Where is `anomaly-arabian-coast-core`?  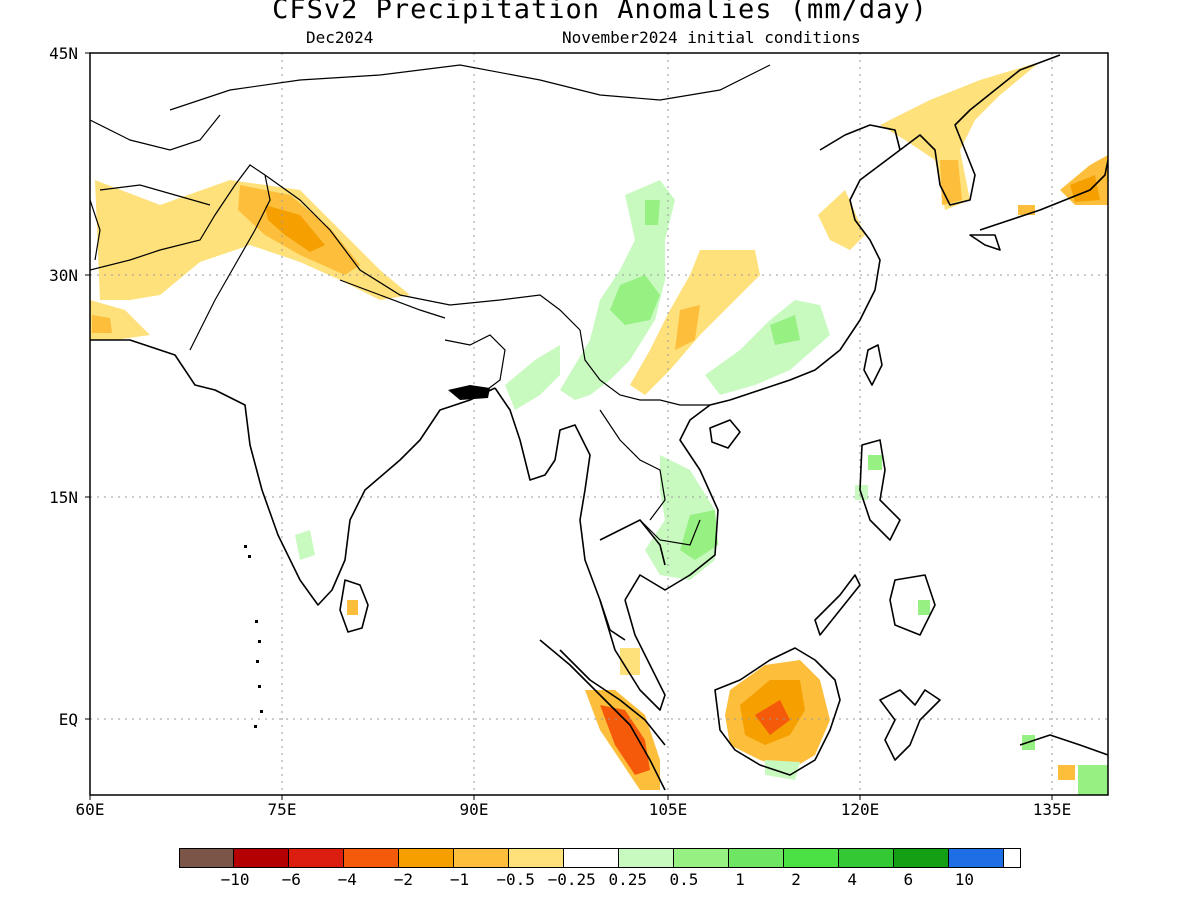 anomaly-arabian-coast-core is located at coordinates (102, 324).